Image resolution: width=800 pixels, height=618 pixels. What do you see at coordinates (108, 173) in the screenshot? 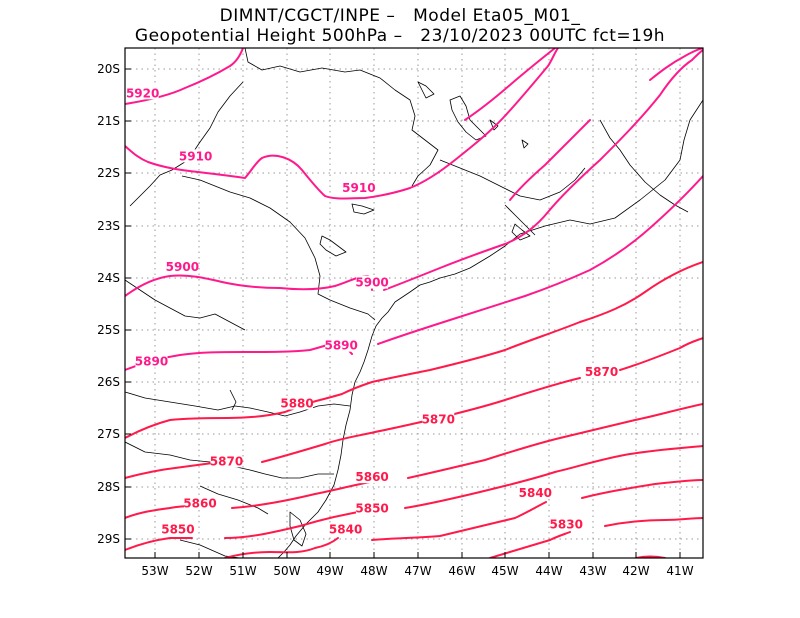
I see `lat-label-22S: 22S` at bounding box center [108, 173].